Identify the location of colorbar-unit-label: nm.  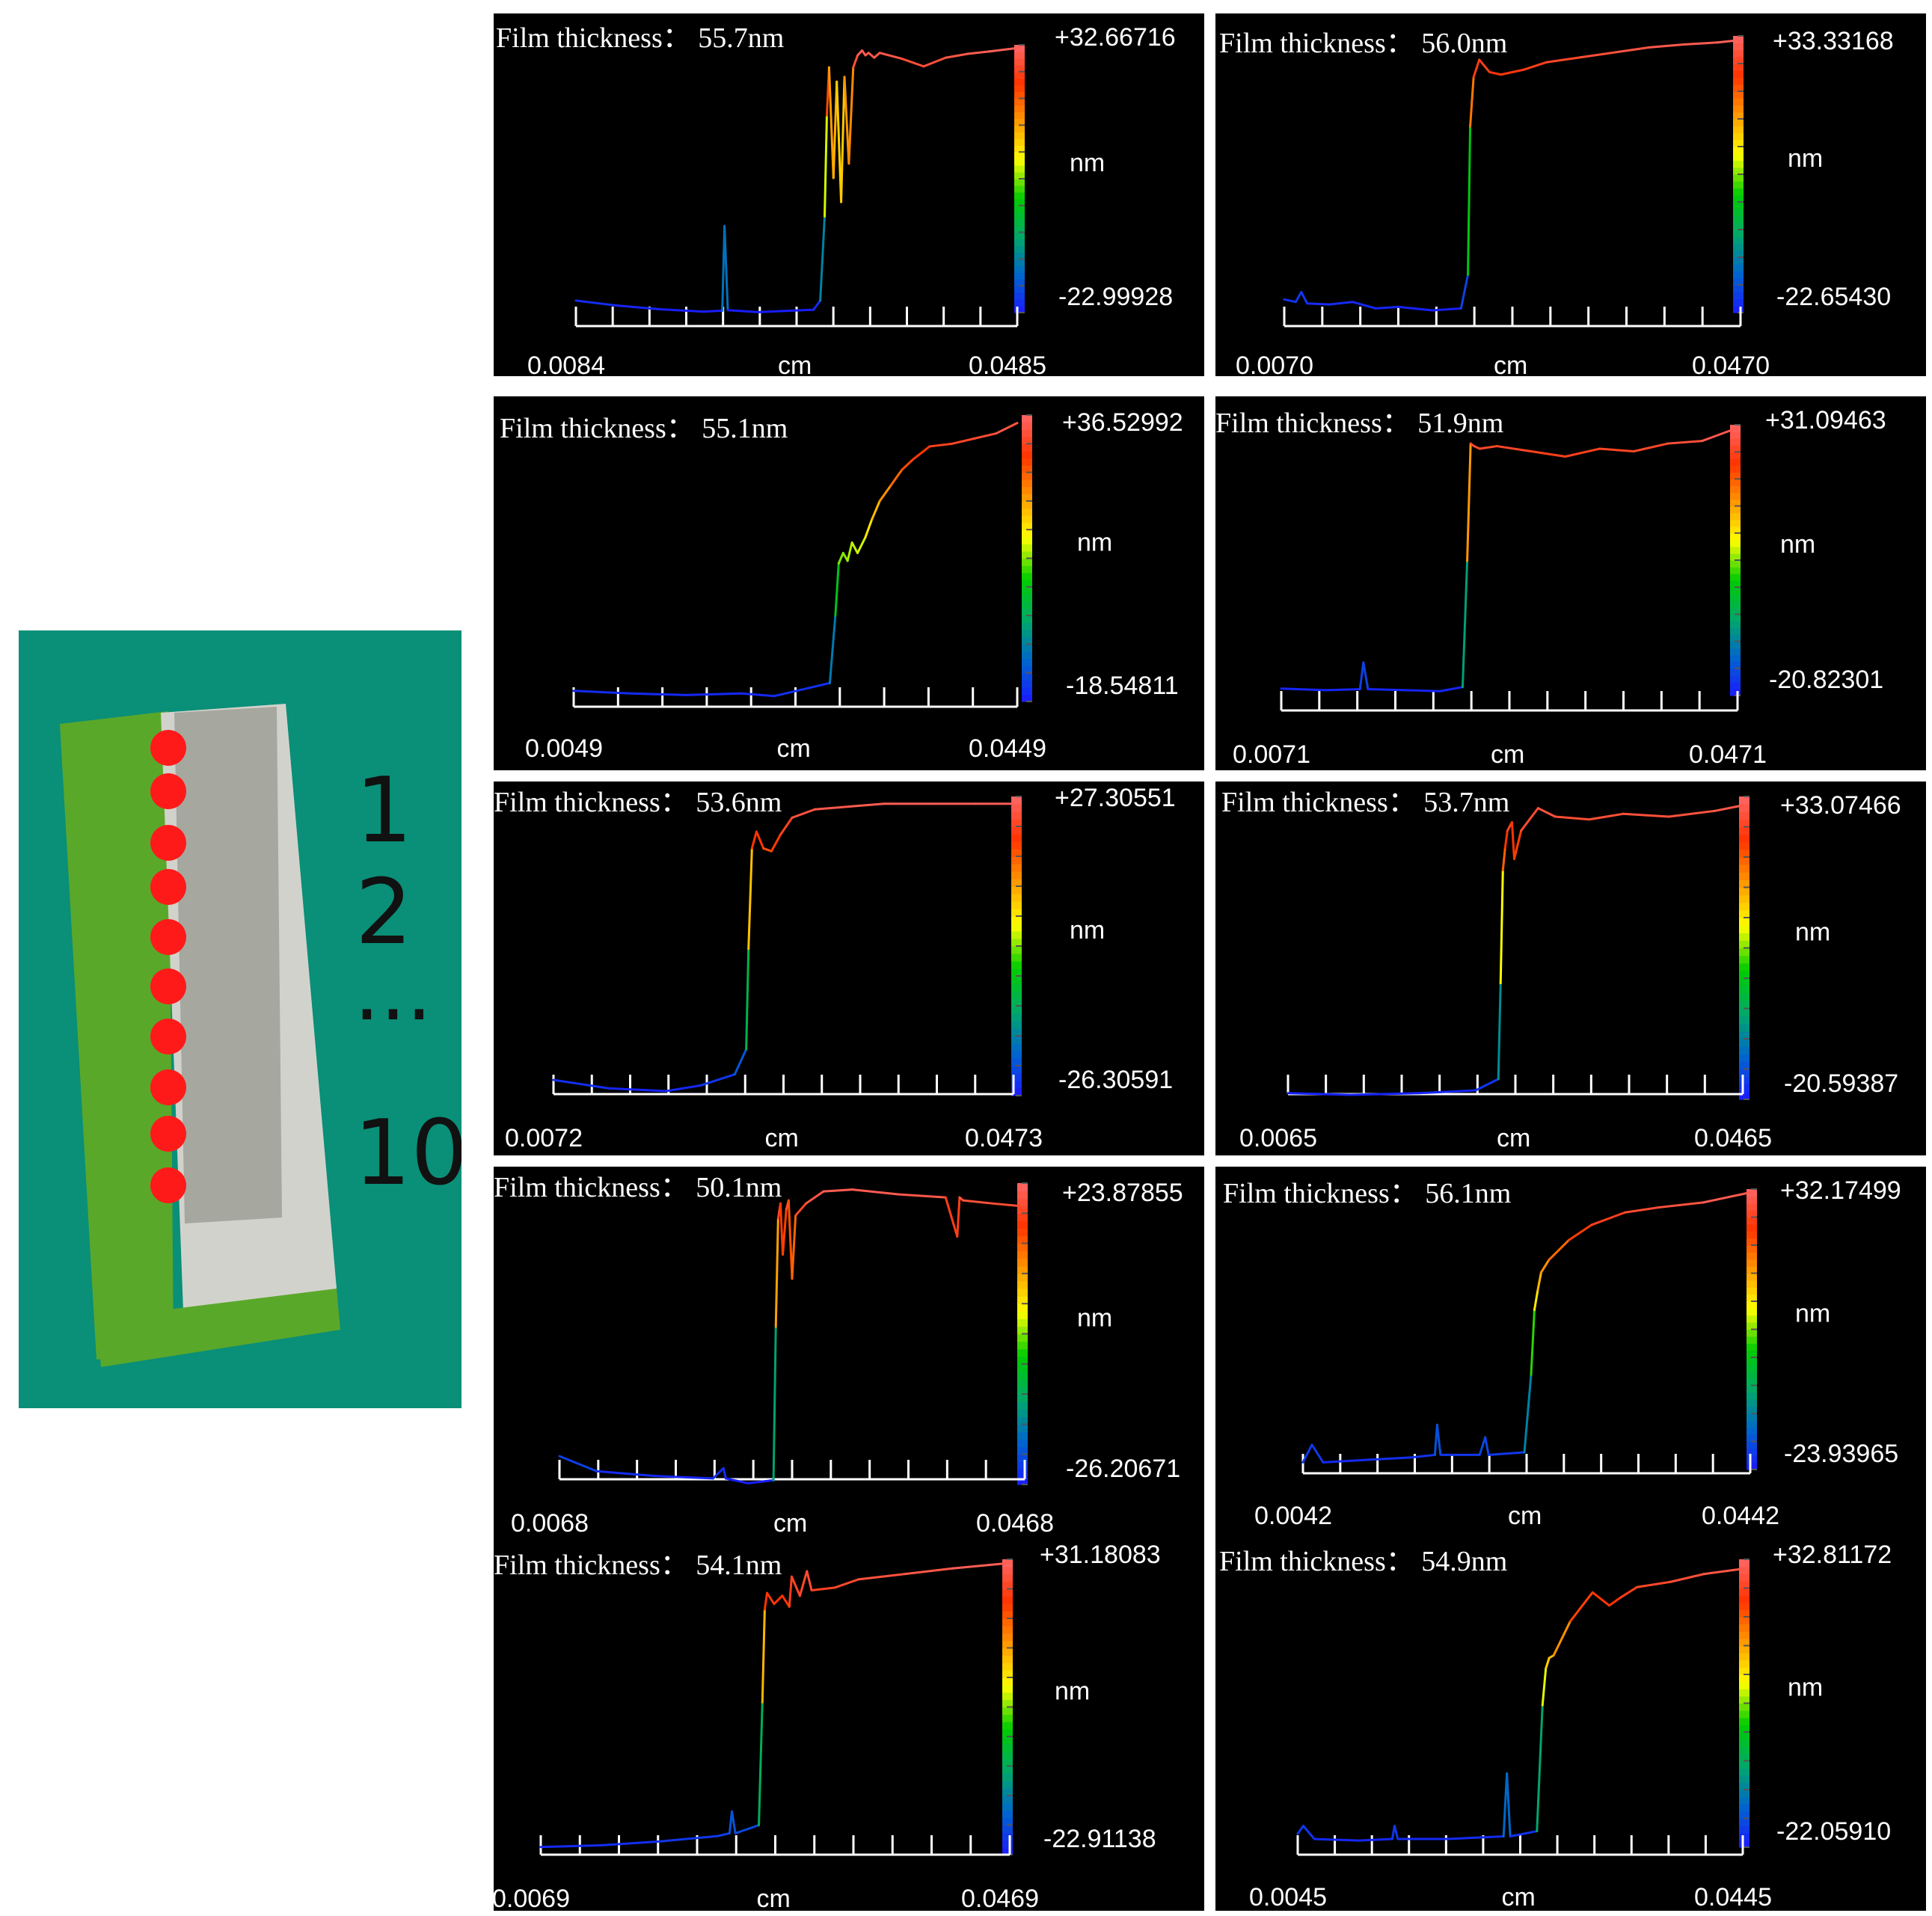
(1797, 544).